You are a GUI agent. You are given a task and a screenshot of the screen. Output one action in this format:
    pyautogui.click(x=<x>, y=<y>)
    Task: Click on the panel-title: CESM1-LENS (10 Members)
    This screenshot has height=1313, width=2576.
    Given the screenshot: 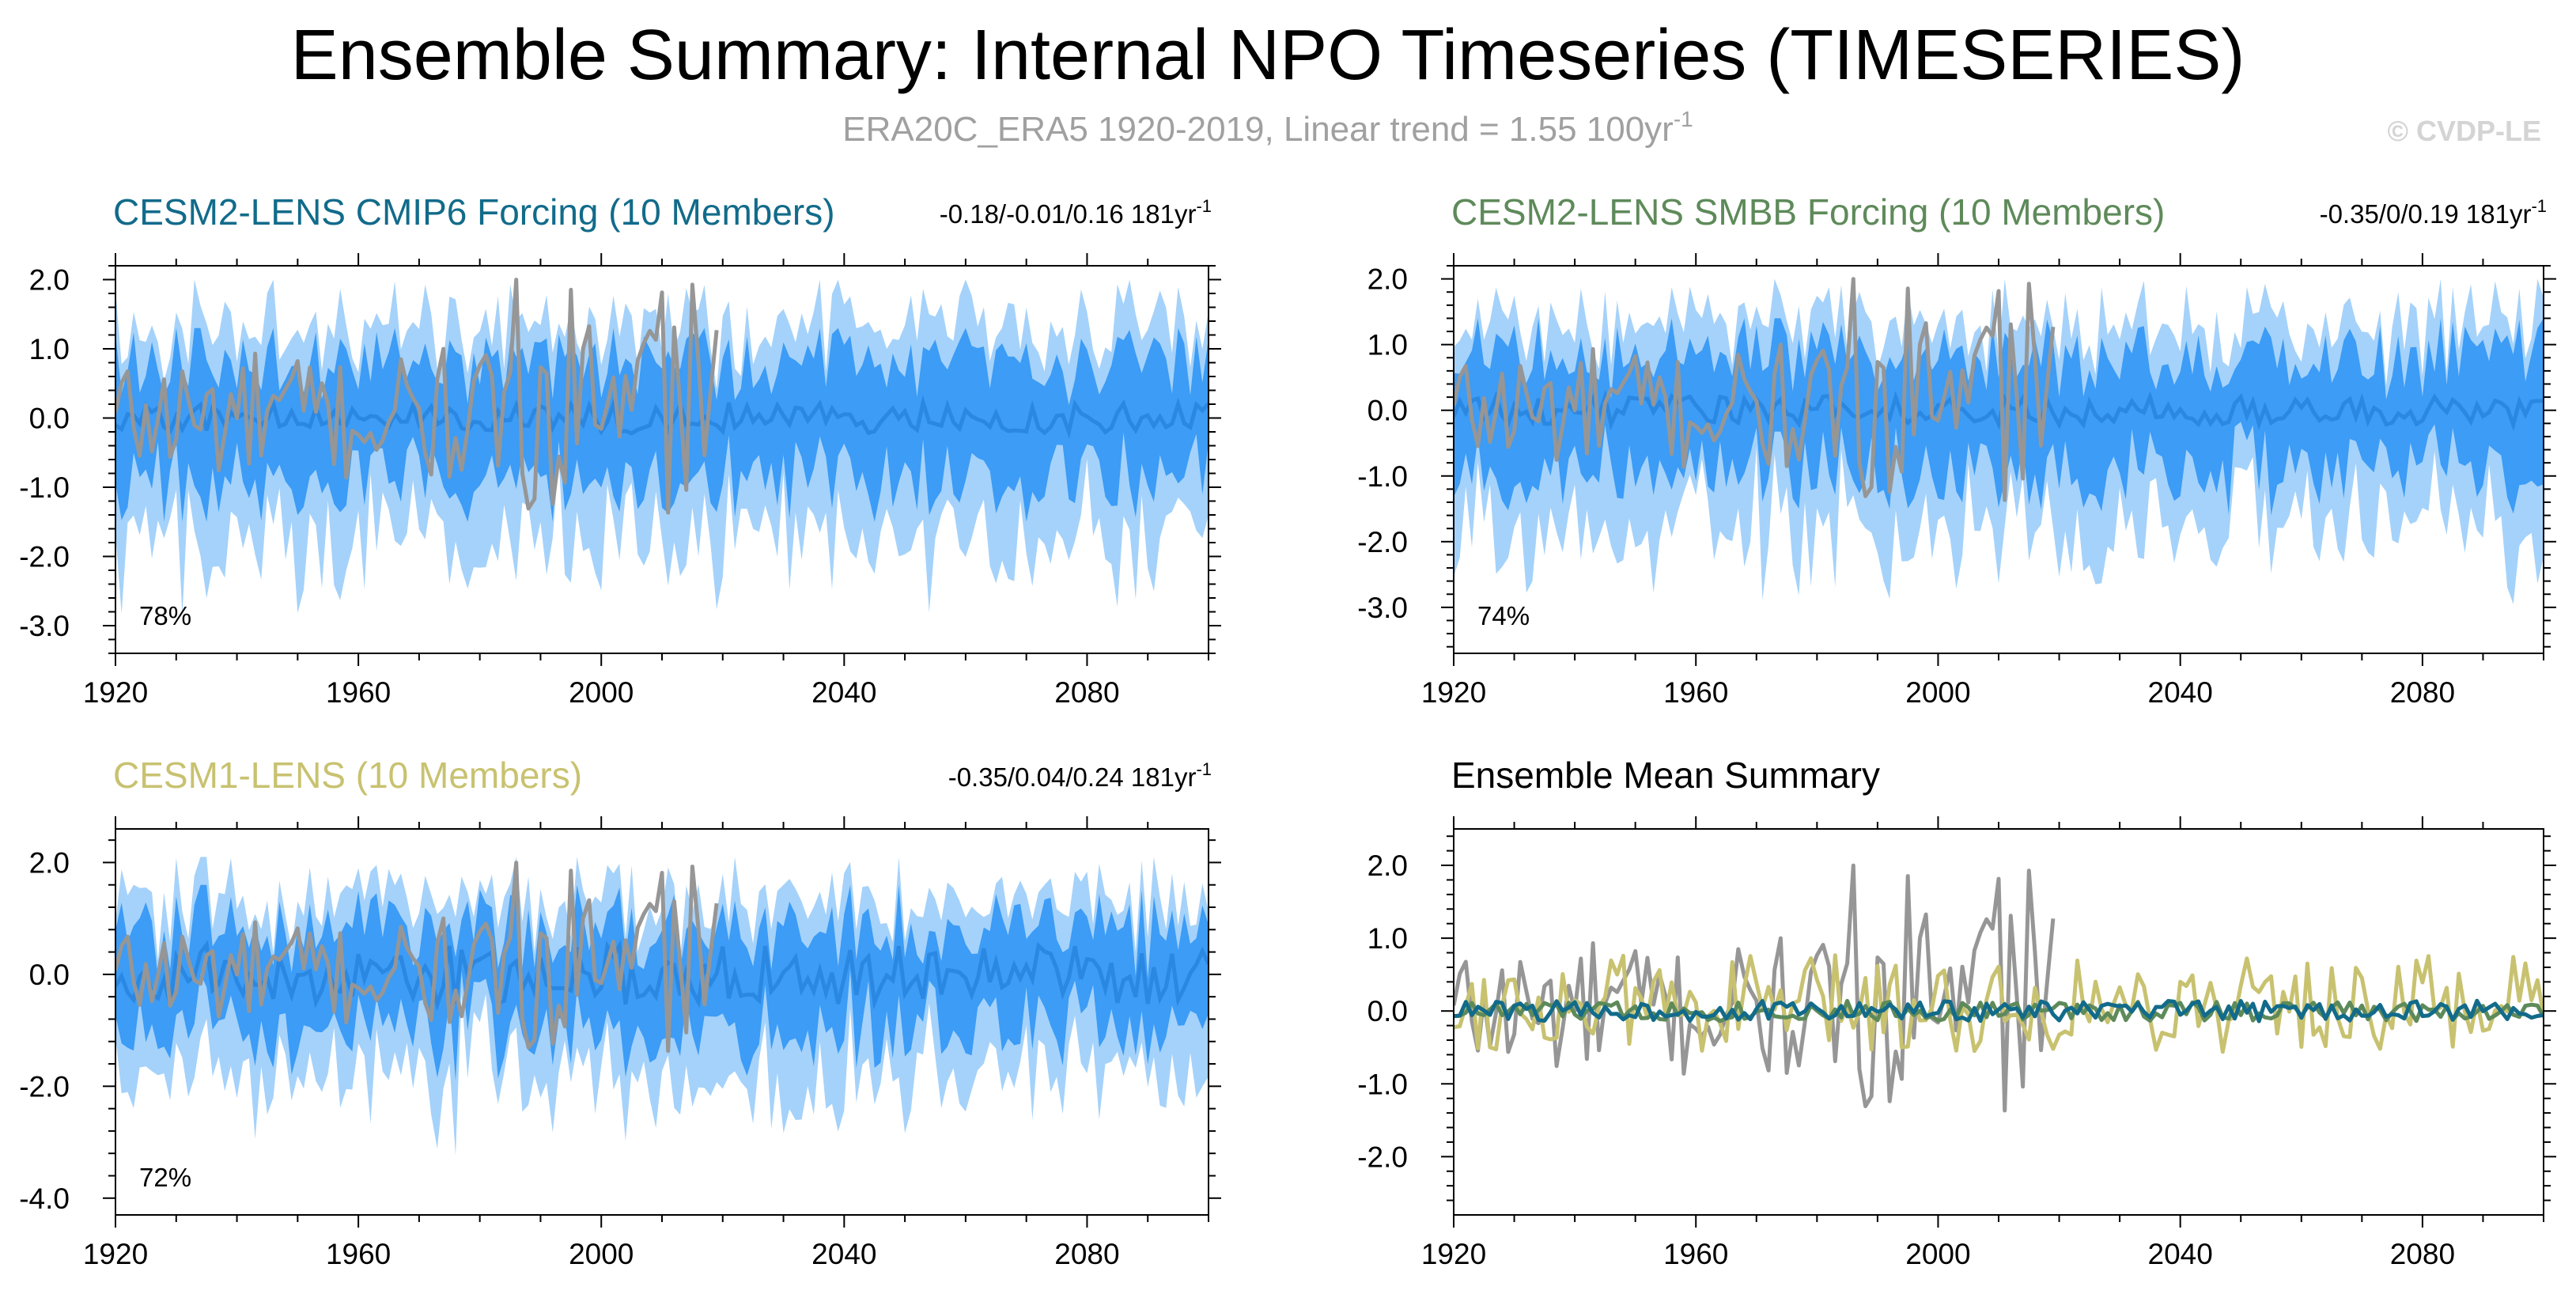 What is the action you would take?
    pyautogui.click(x=348, y=775)
    